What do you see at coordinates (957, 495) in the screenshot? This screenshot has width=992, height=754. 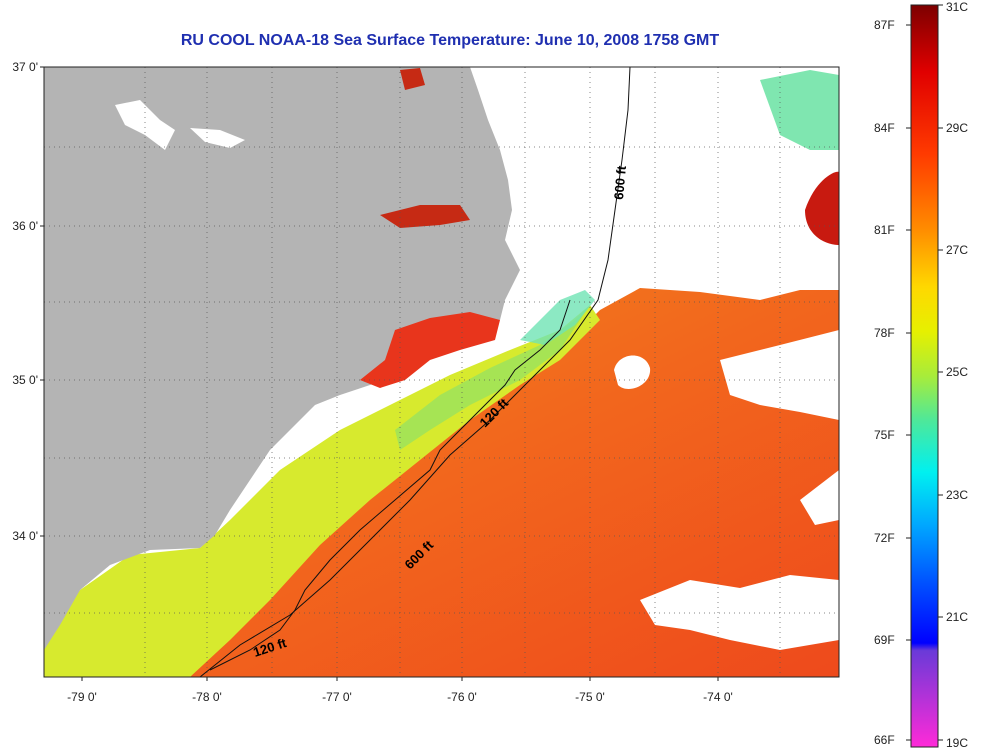 I see `colorbar-label-celsius: 23C` at bounding box center [957, 495].